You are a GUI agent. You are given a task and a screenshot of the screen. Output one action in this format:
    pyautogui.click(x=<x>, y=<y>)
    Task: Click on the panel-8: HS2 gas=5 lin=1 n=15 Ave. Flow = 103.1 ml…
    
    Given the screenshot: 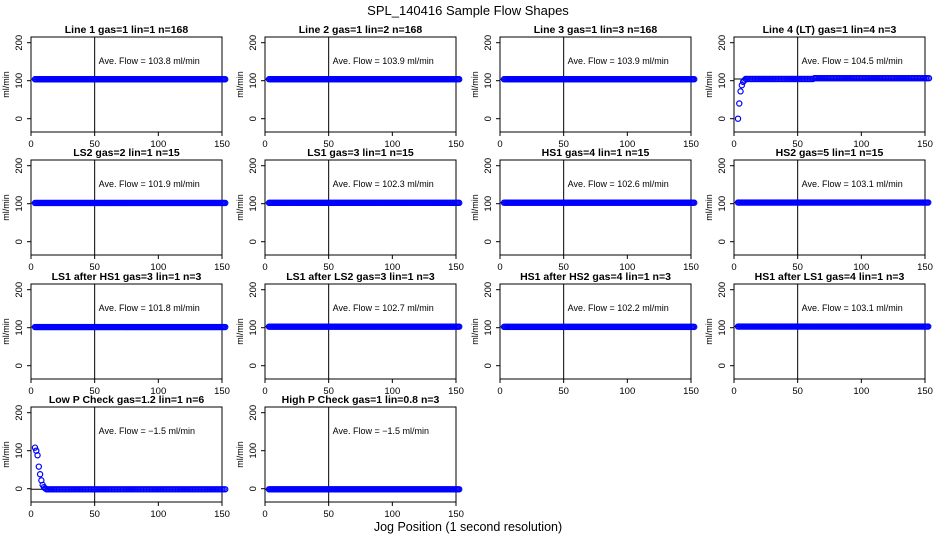 What is the action you would take?
    pyautogui.click(x=818, y=210)
    